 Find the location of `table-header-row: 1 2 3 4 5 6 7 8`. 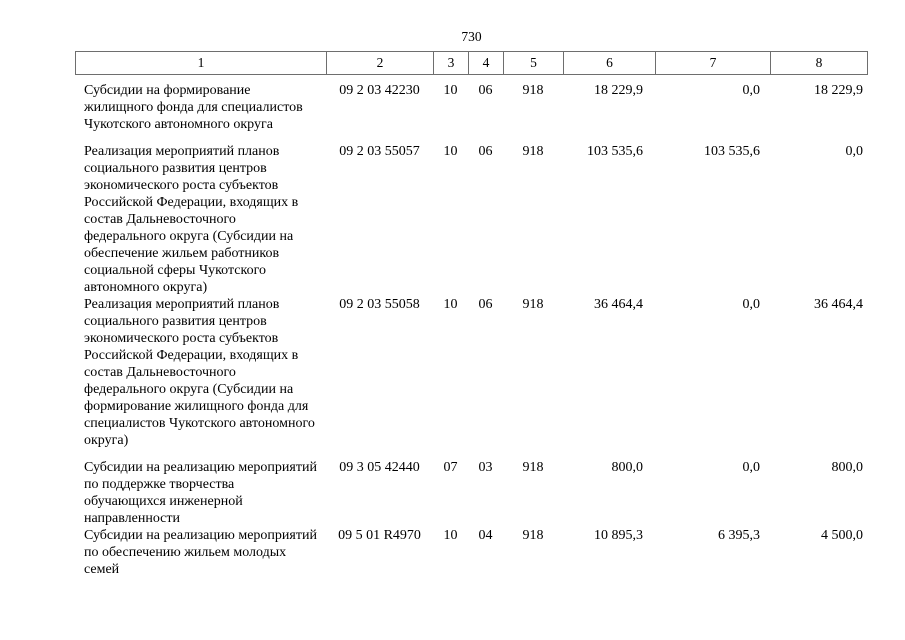

table-header-row: 1 2 3 4 5 6 7 8 is located at coordinates (471, 63).